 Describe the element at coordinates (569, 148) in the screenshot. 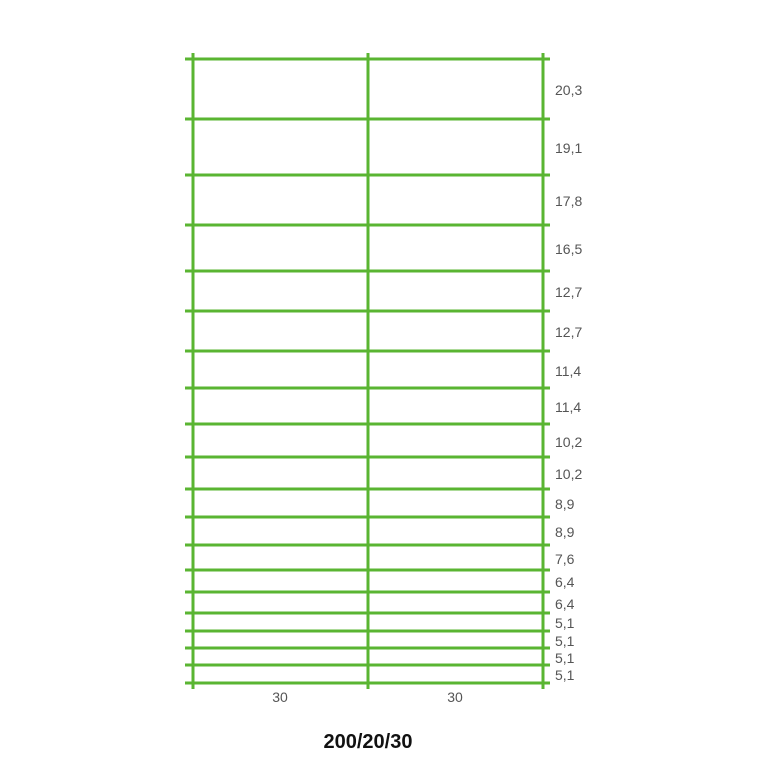

I see `row-spacing-label: 19,1` at that location.